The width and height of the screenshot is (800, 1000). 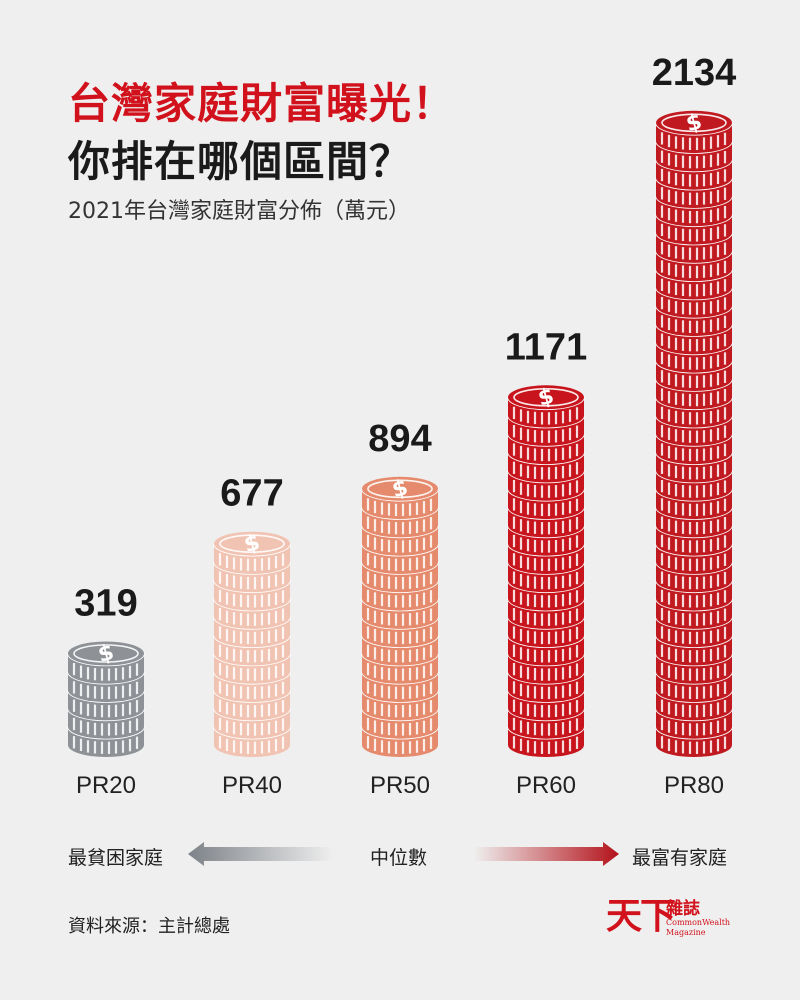 I want to click on source-note: 資料來源：主計總處, so click(x=149, y=926).